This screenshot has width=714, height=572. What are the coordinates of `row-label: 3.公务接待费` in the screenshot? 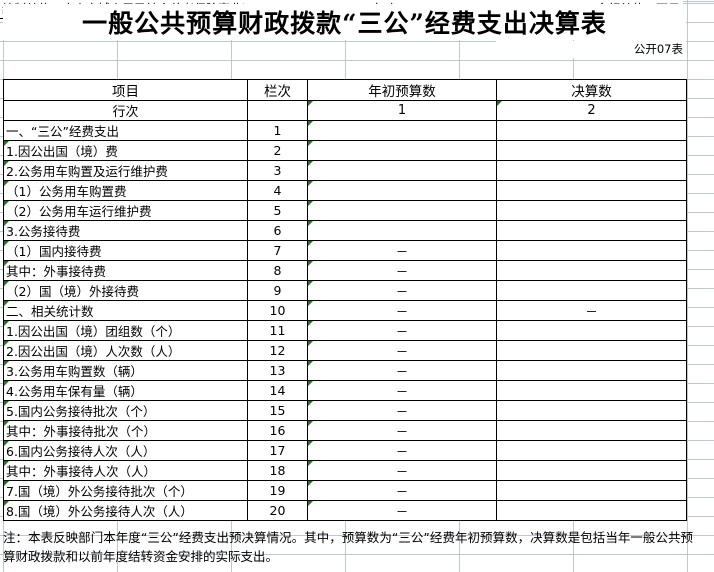 It's located at (125, 230).